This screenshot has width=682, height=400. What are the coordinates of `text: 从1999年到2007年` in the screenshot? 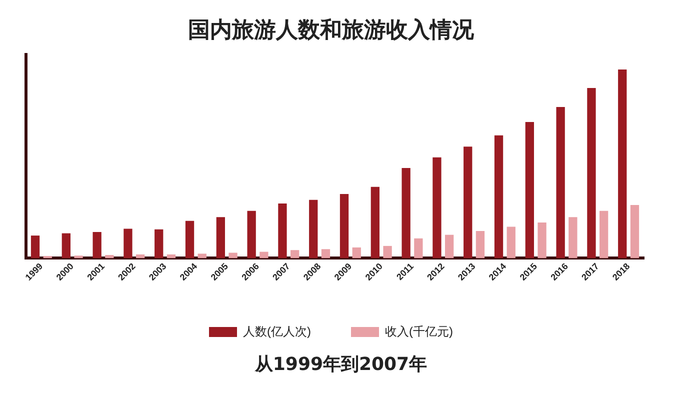 It's located at (341, 364).